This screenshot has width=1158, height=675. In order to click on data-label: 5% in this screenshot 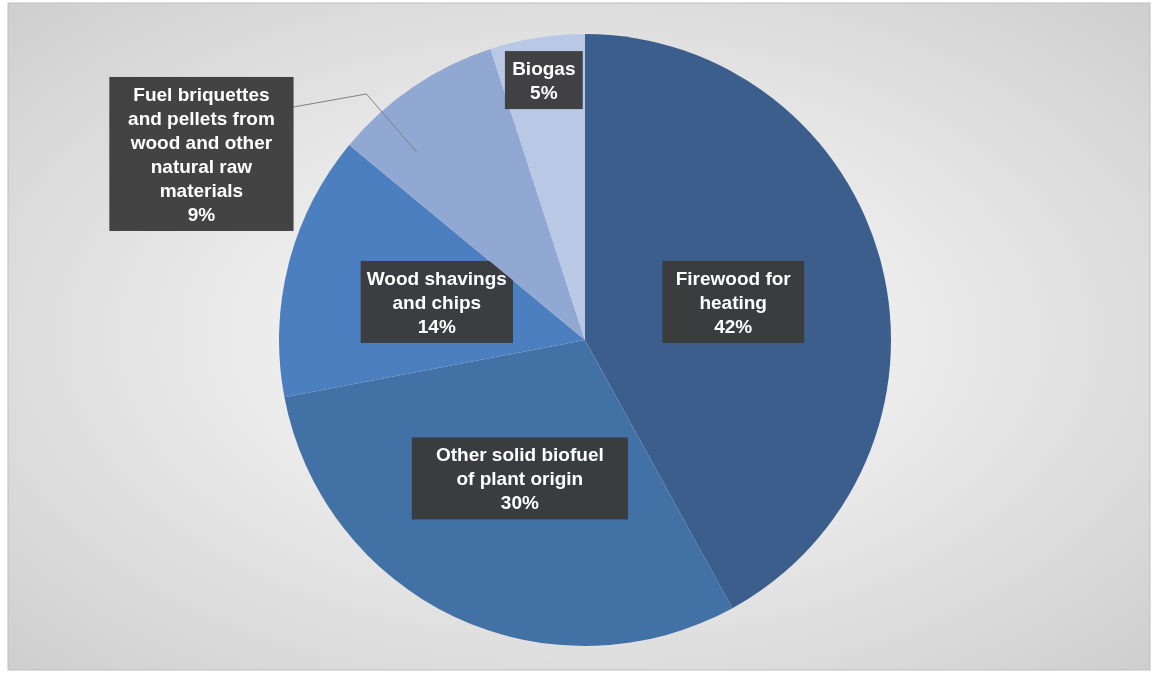, I will do `click(544, 92)`.